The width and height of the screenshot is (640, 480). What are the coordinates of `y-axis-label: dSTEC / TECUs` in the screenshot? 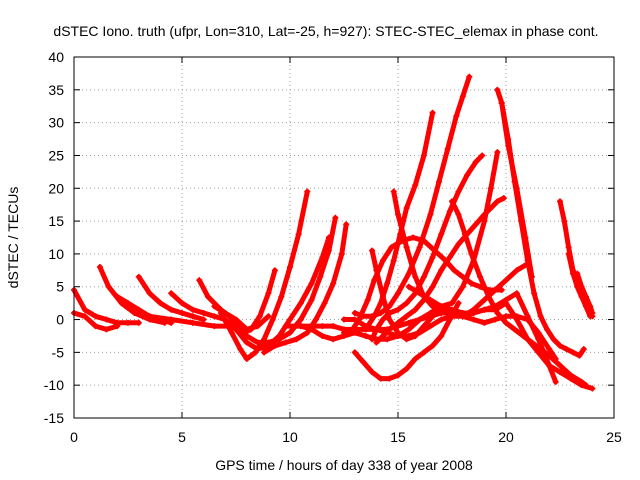 It's located at (13, 238).